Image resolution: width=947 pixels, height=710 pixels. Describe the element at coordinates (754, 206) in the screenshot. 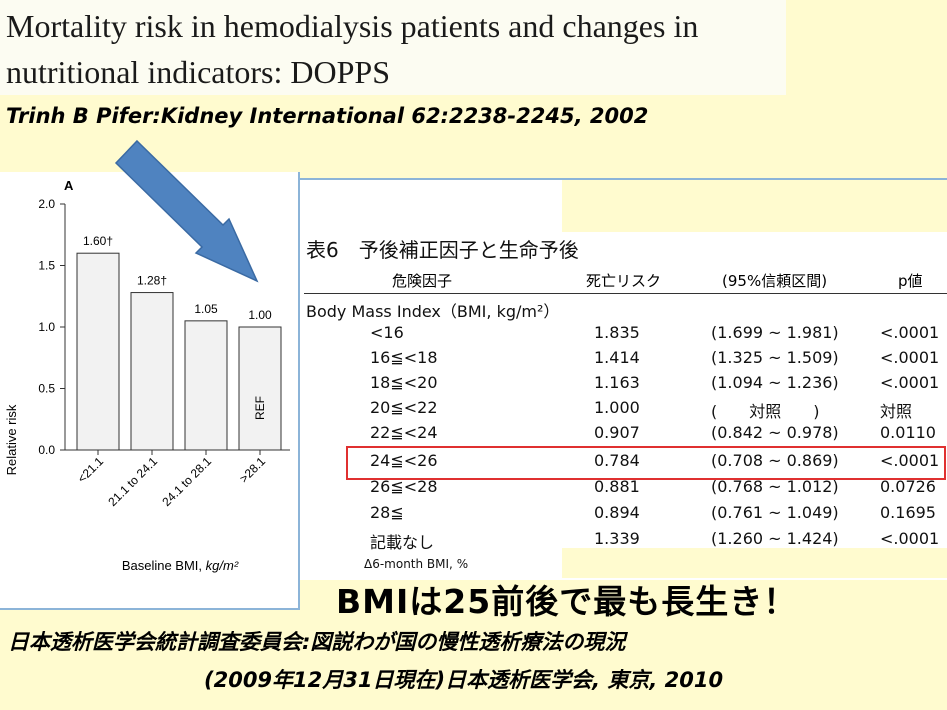

I see `title-highlight` at that location.